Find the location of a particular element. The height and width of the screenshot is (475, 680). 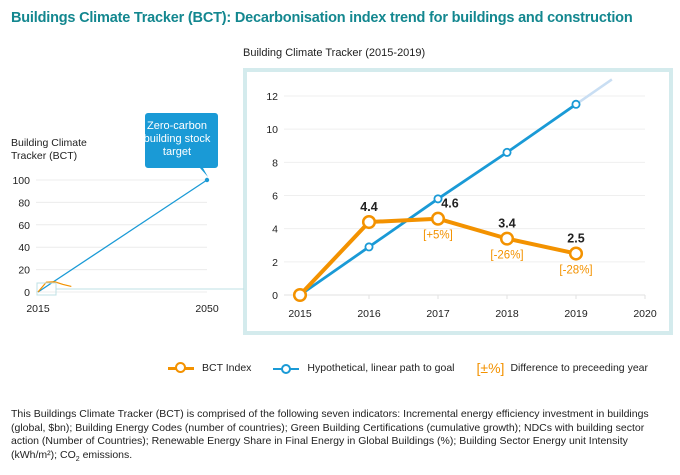

orange-line-marker-icon is located at coordinates (181, 368).